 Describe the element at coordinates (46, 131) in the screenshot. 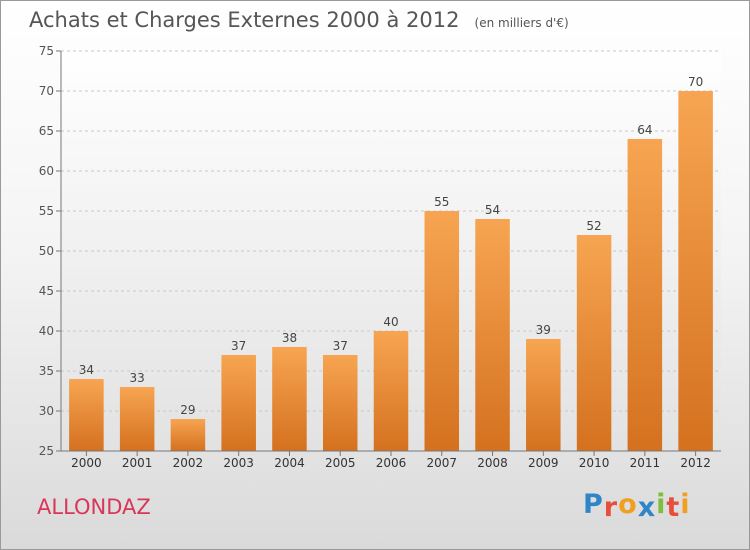

I see `y-tick-label: 65` at that location.